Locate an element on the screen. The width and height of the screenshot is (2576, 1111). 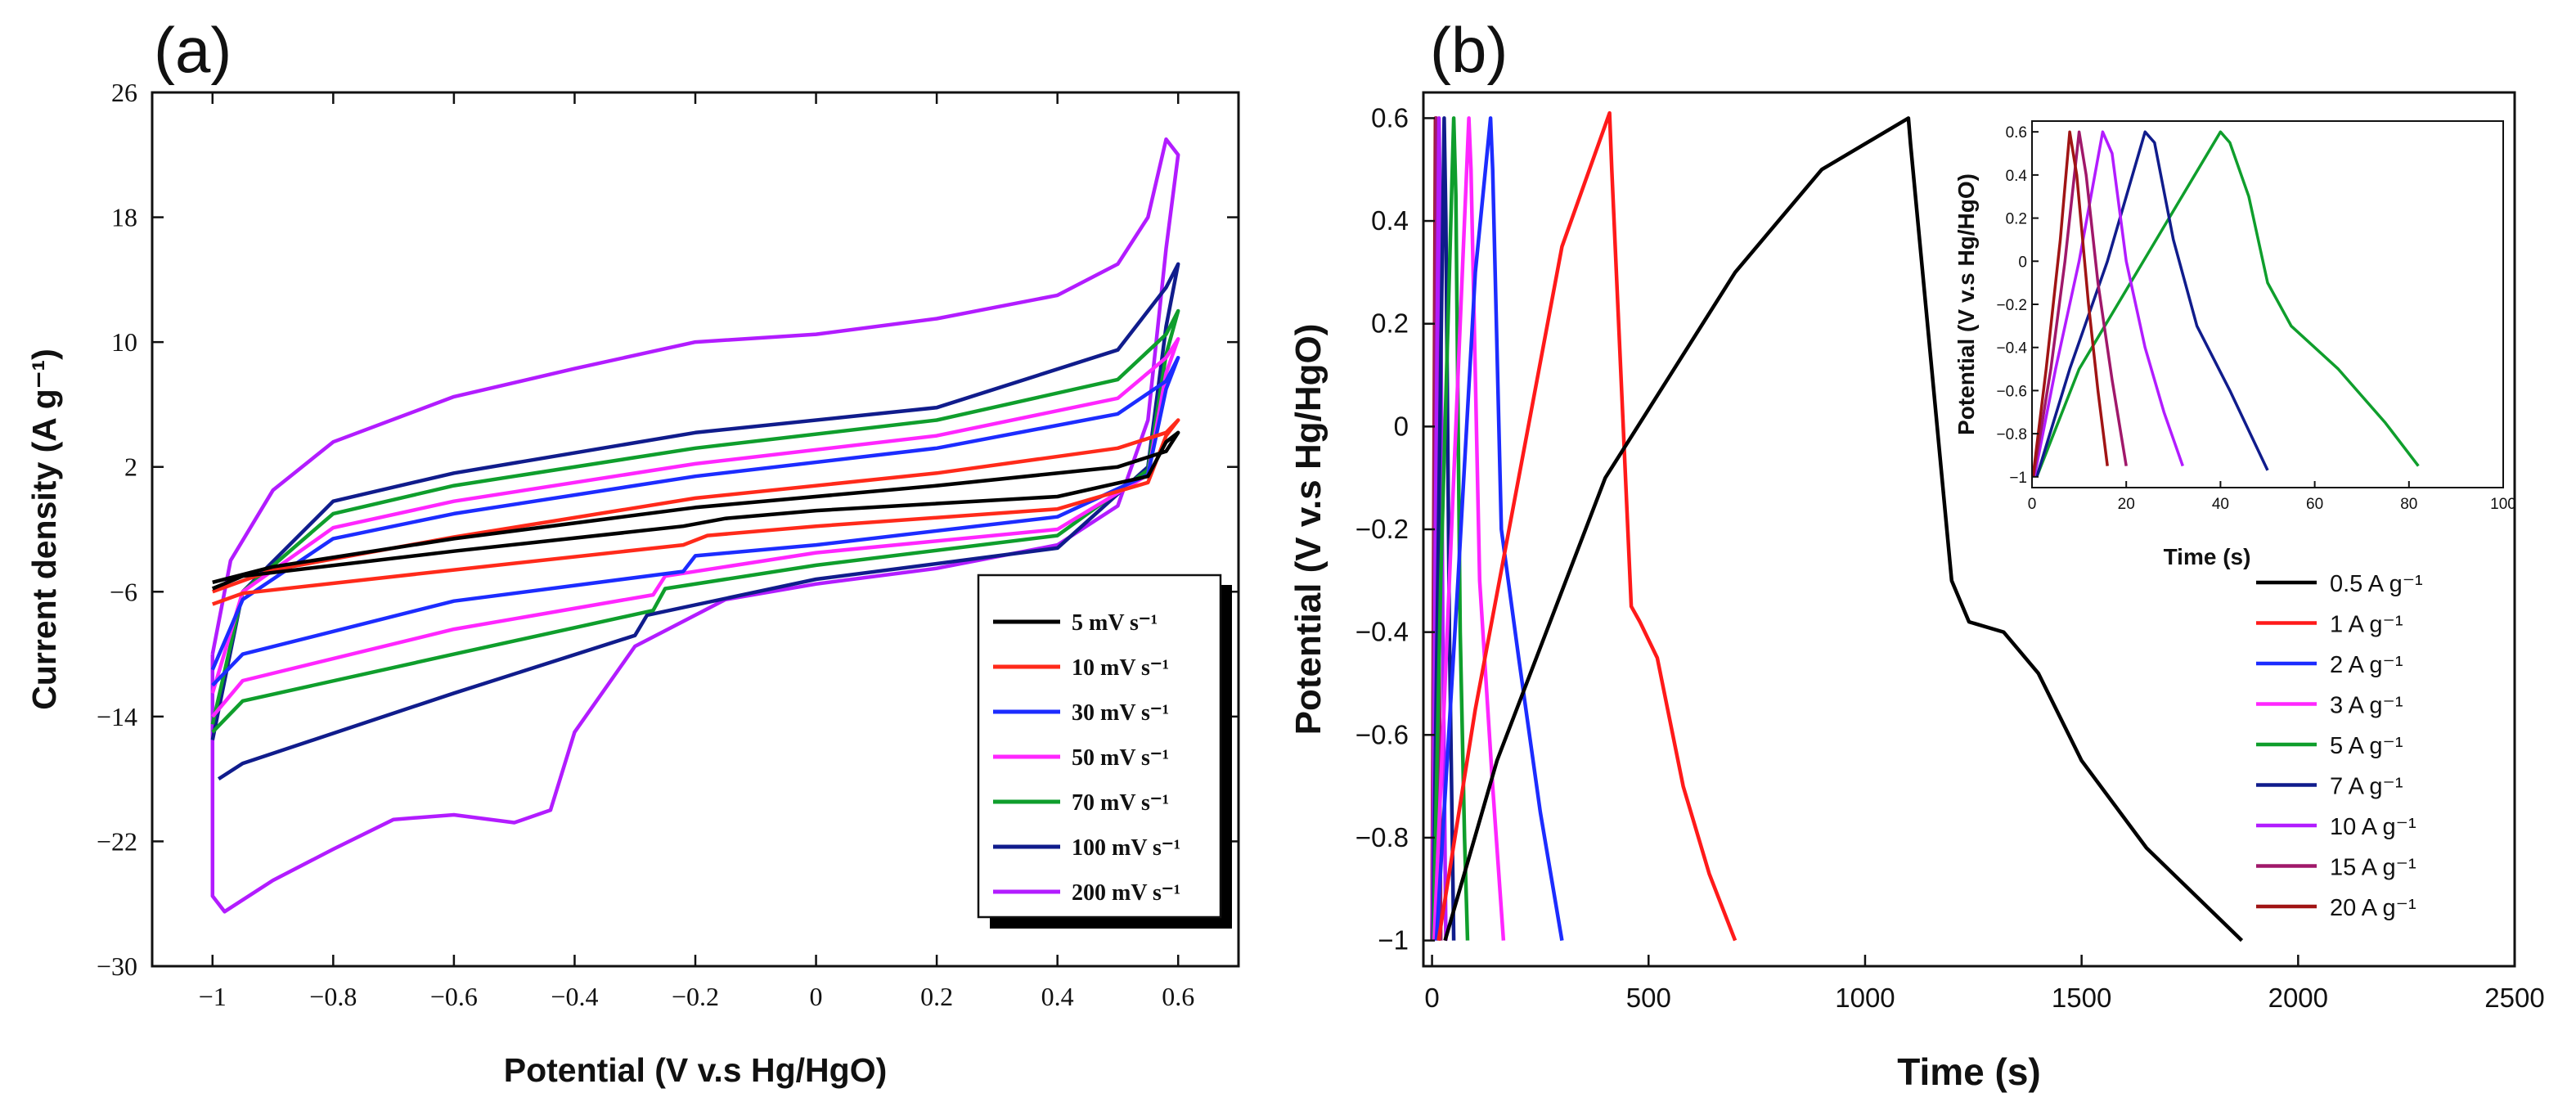
panel-a-xtick-label: 0.4 is located at coordinates (1057, 997).